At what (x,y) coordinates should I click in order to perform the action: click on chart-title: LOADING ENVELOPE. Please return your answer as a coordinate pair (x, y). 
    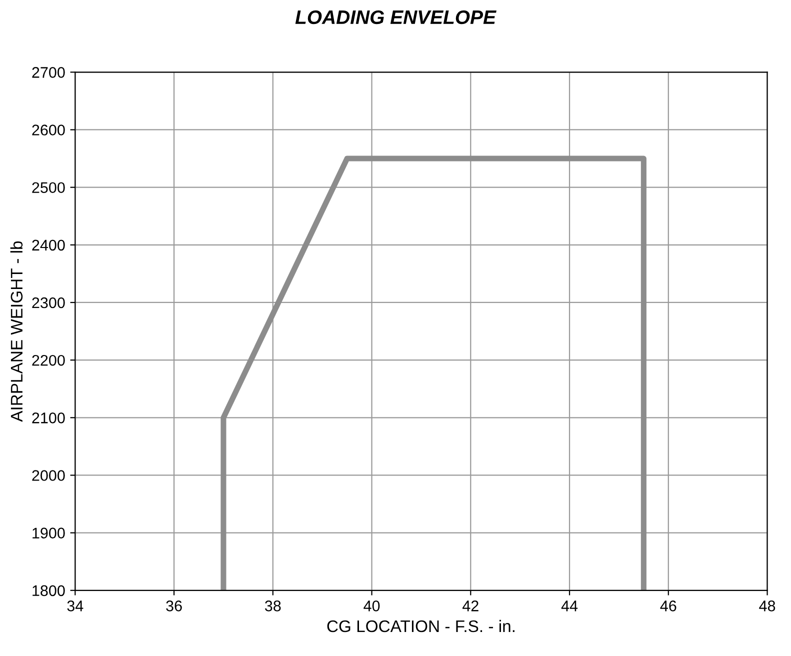
    Looking at the image, I should click on (395, 17).